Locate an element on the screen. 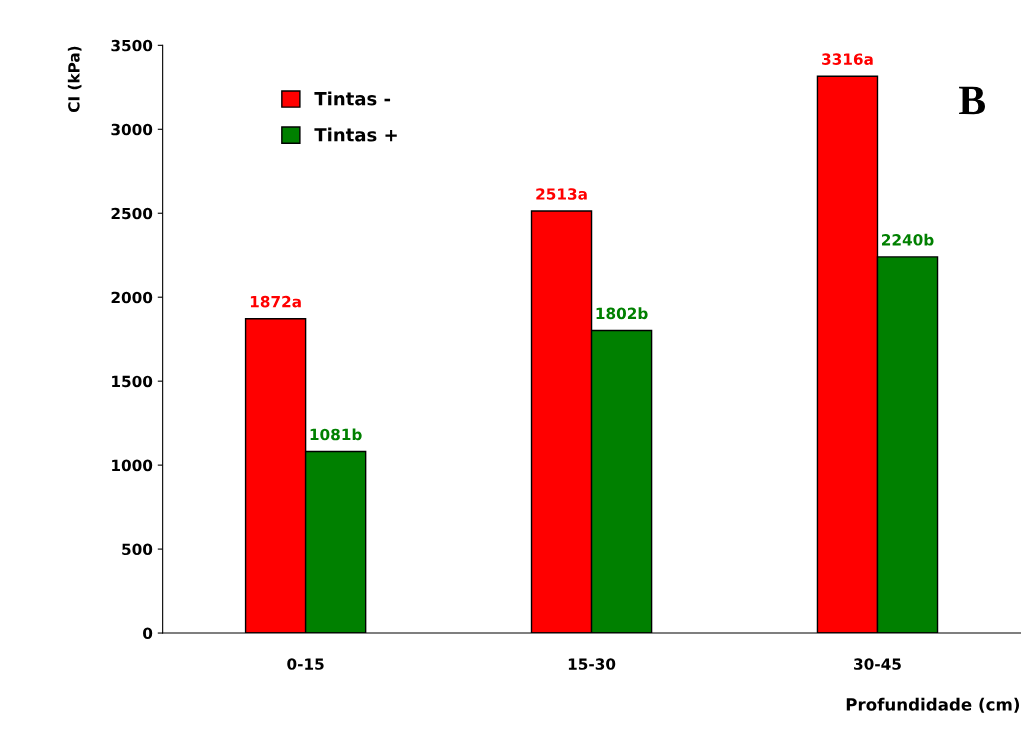 The height and width of the screenshot is (731, 1036). x-tick-label: 15-30 is located at coordinates (592, 664).